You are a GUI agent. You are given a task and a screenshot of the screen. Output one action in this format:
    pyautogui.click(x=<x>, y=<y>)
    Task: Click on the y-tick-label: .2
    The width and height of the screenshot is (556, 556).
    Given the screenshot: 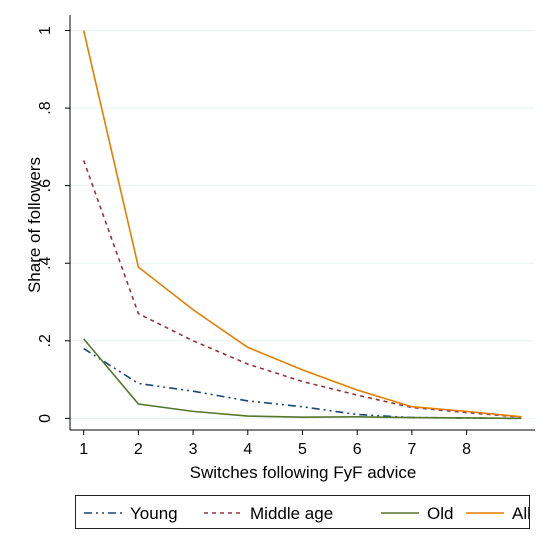 What is the action you would take?
    pyautogui.click(x=45, y=340)
    